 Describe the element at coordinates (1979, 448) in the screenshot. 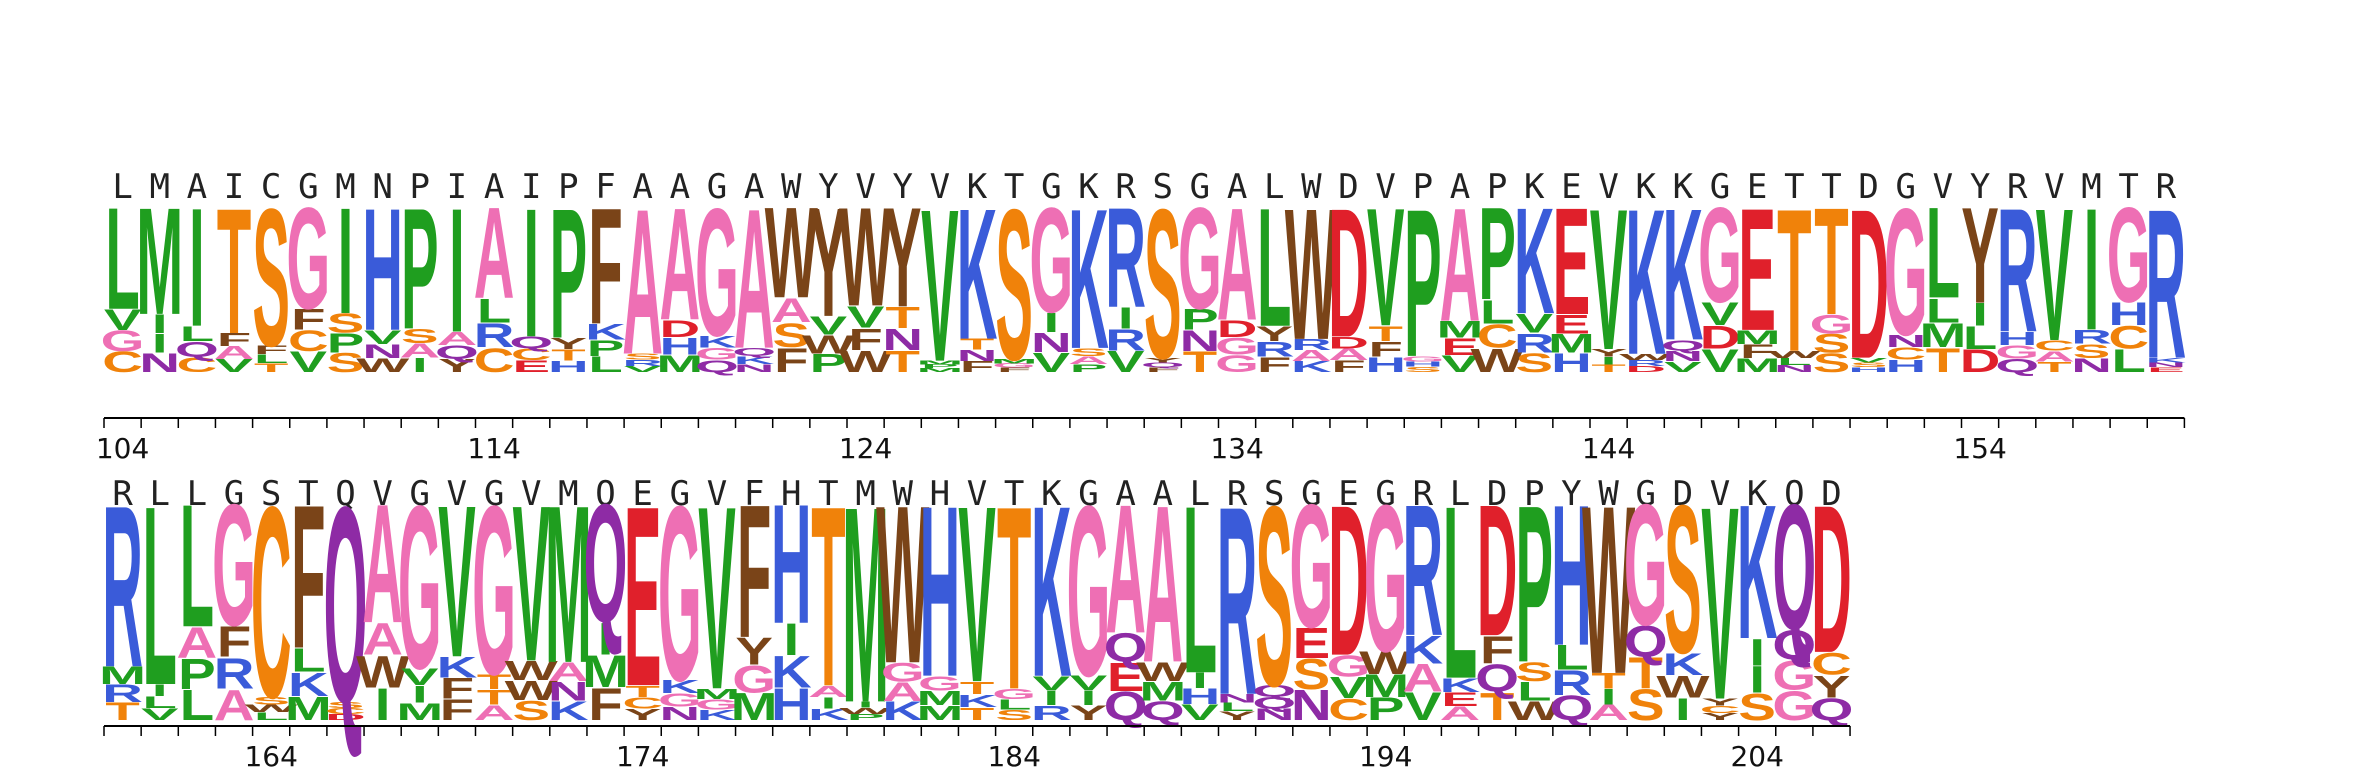

I see `position-label: 154` at that location.